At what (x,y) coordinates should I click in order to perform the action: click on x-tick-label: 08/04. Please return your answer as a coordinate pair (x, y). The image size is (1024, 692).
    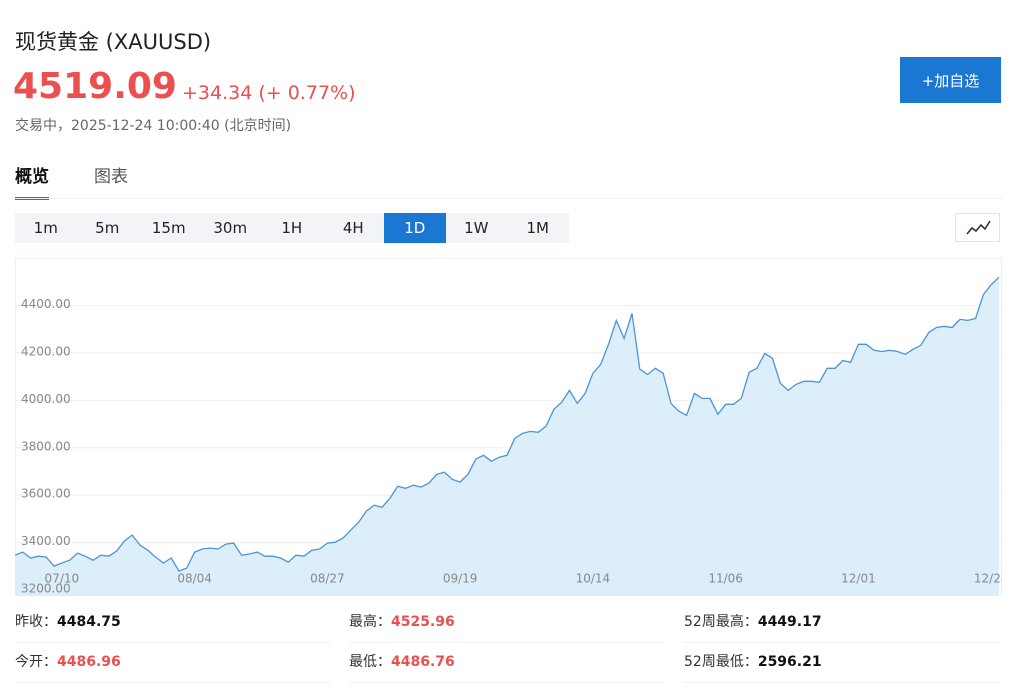
    Looking at the image, I should click on (194, 579).